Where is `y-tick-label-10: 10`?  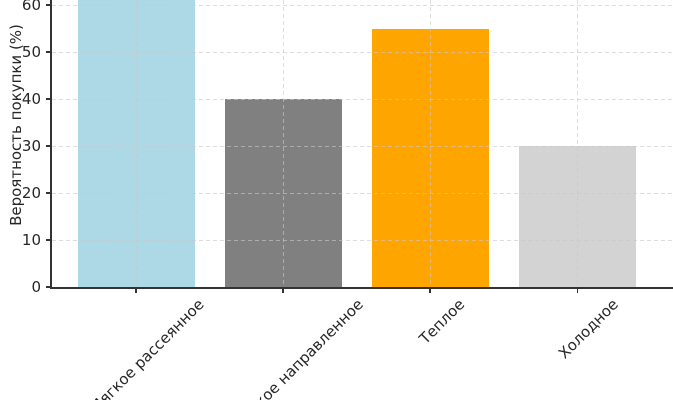
y-tick-label-10: 10 is located at coordinates (31, 240).